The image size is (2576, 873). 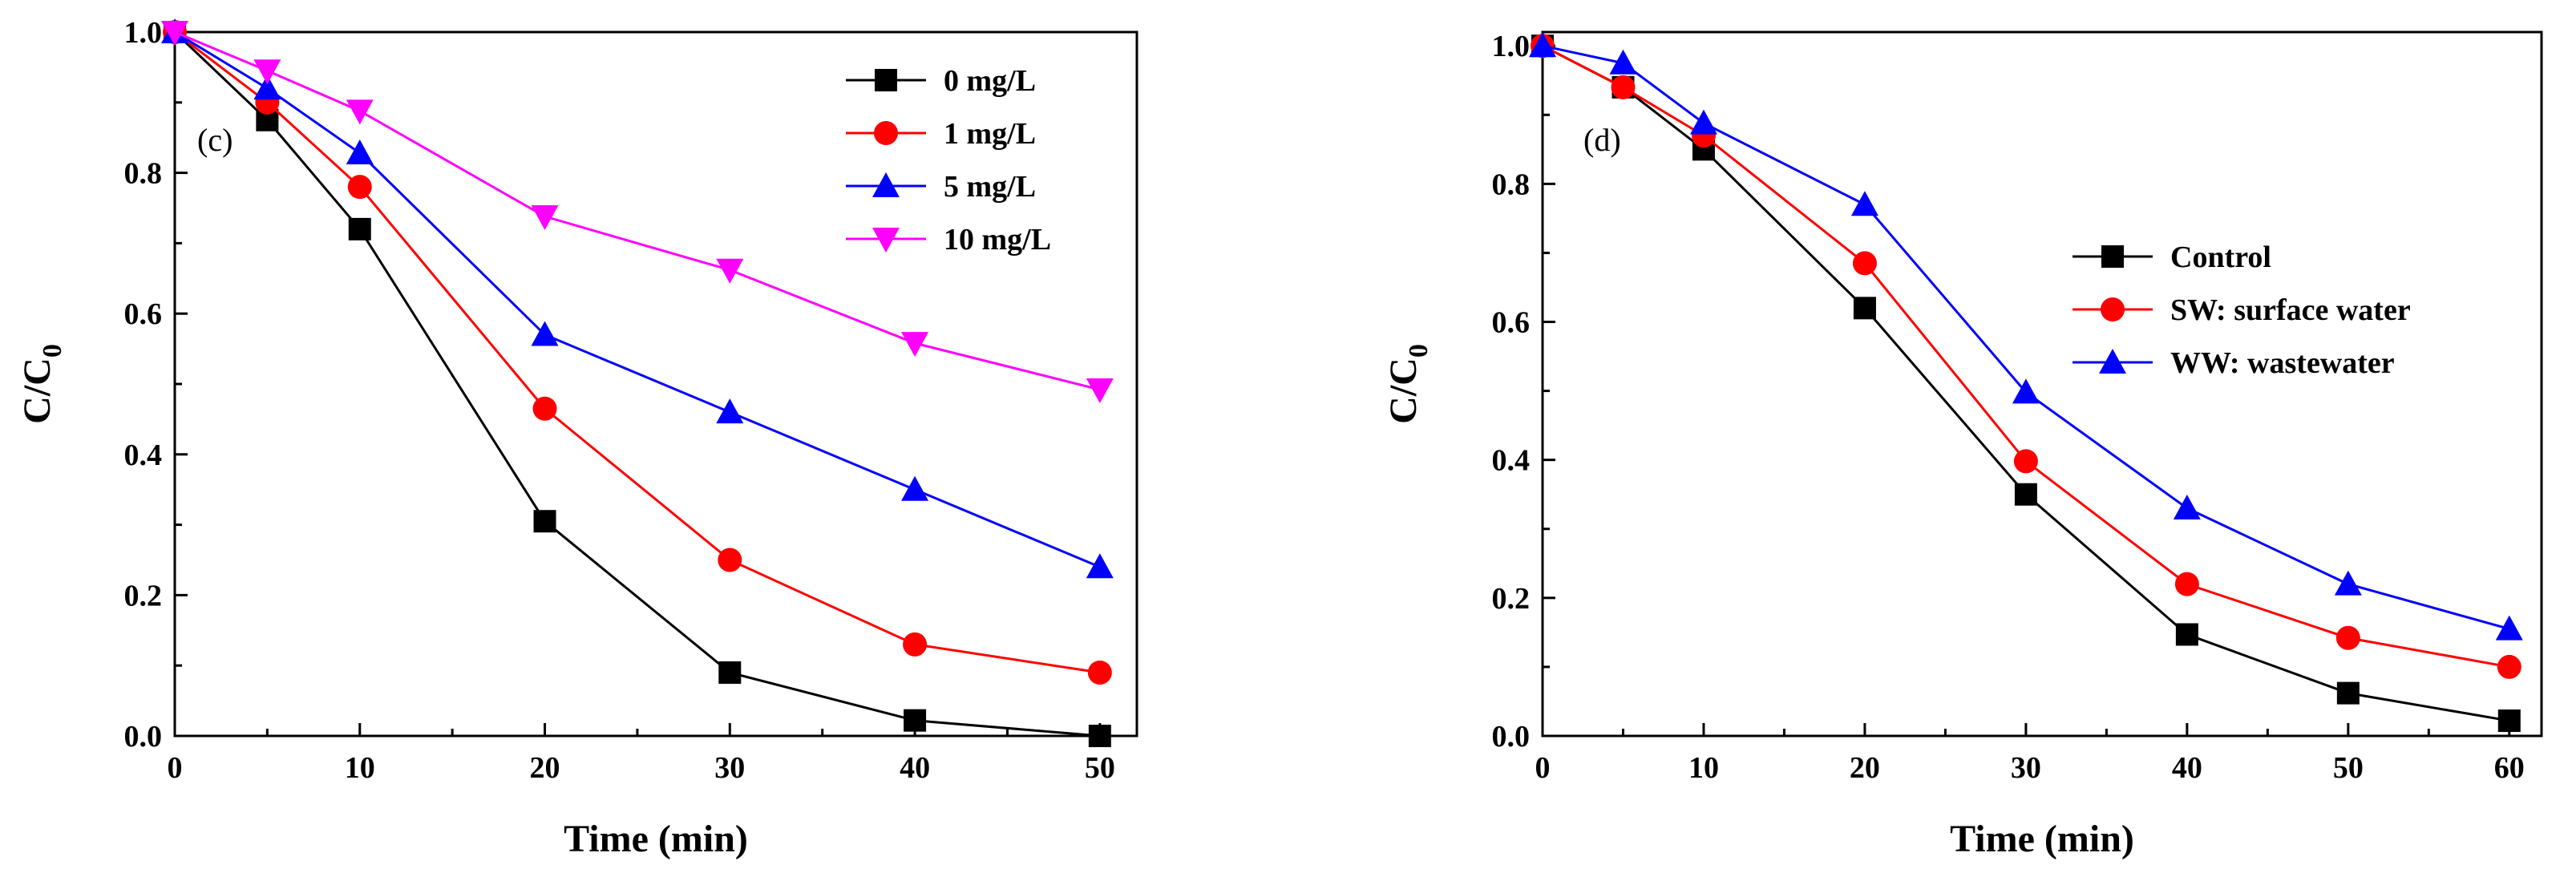 What do you see at coordinates (990, 134) in the screenshot?
I see `legend-label: 1 mg/L` at bounding box center [990, 134].